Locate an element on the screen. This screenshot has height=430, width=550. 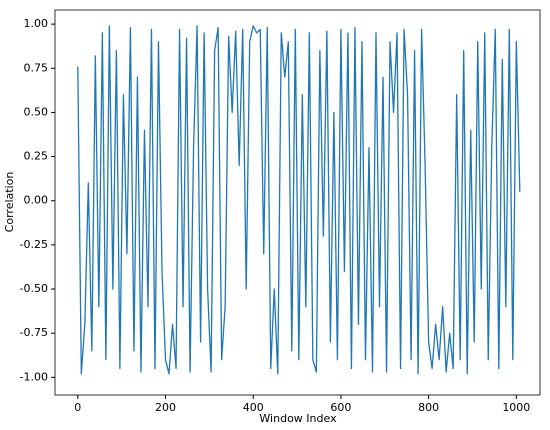
x-tick-label: 600 is located at coordinates (340, 407).